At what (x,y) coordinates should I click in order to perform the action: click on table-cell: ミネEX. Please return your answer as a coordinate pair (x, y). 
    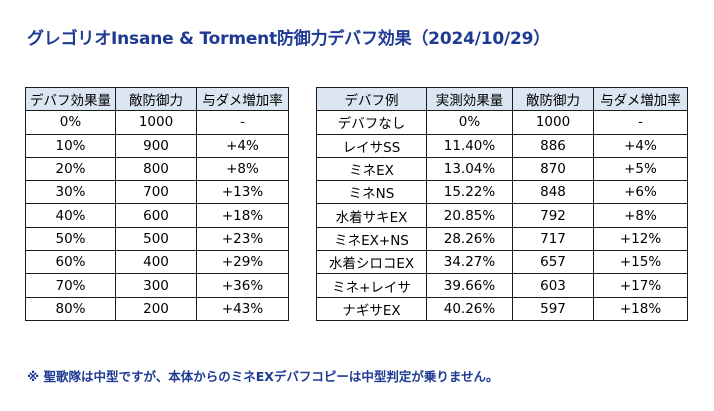
    Looking at the image, I should click on (371, 169).